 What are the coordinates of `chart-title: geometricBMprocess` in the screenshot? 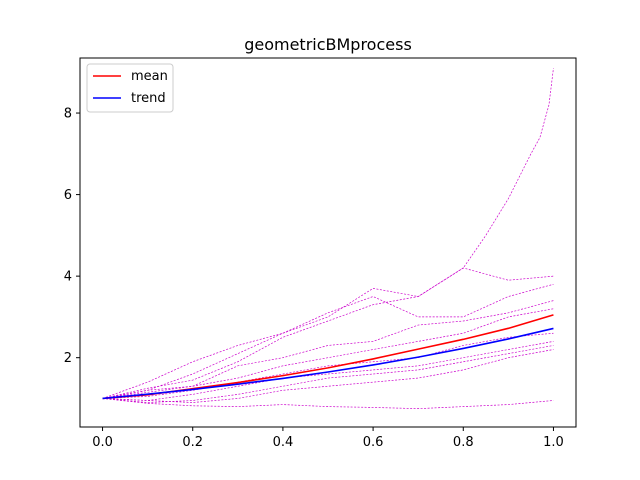 It's located at (328, 44).